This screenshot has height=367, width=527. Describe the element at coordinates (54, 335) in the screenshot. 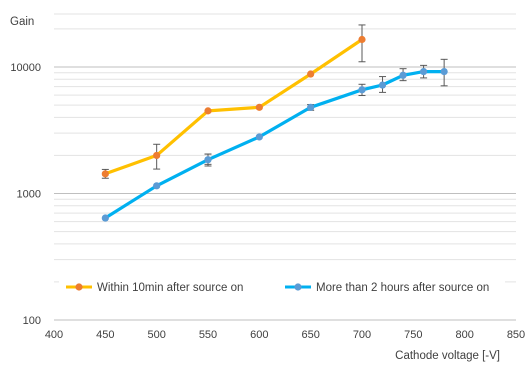

I see `x-tick-label: 400` at that location.